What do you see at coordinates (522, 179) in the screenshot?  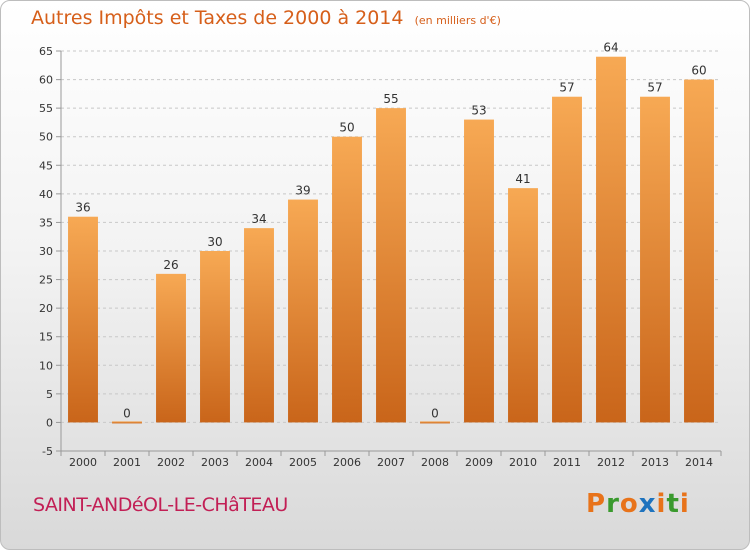 I see `data-label-2010: 41` at bounding box center [522, 179].